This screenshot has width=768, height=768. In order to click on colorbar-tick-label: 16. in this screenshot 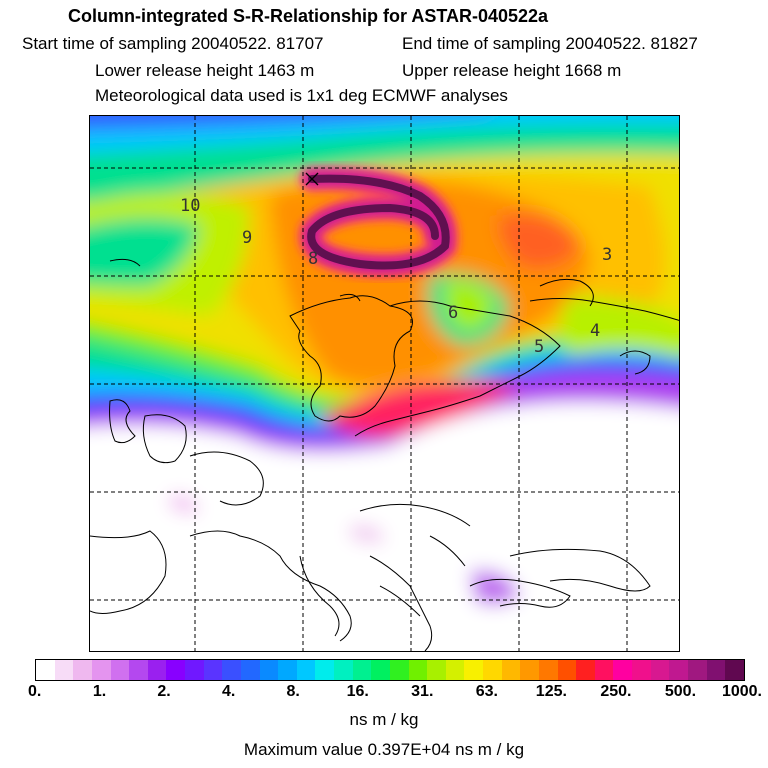, I will do `click(357, 691)`.